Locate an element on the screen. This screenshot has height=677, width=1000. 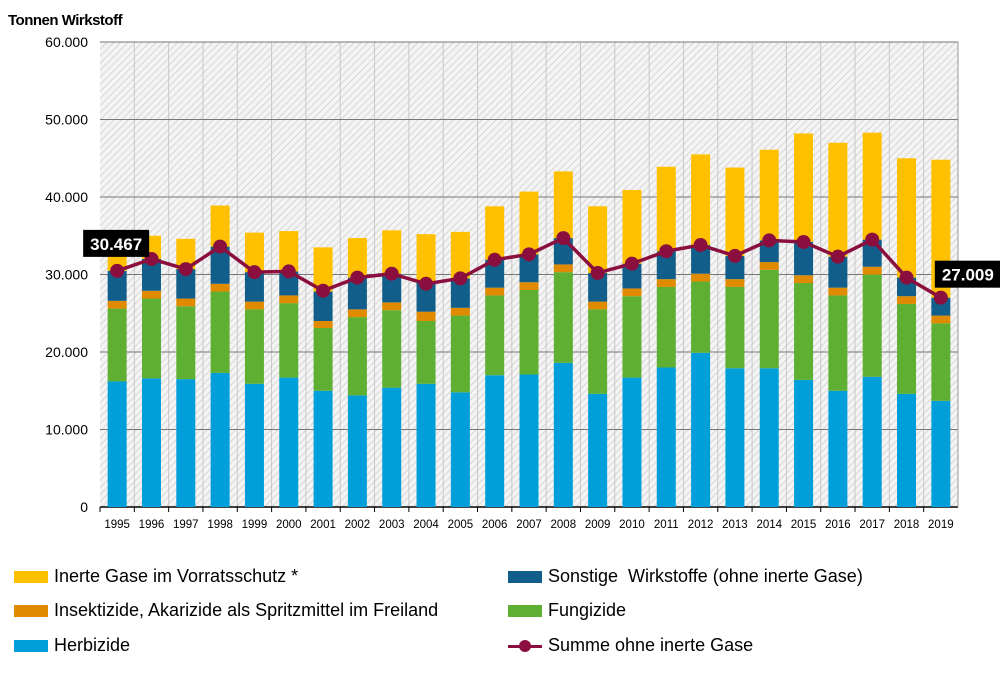
value-label-box is located at coordinates (967, 274).